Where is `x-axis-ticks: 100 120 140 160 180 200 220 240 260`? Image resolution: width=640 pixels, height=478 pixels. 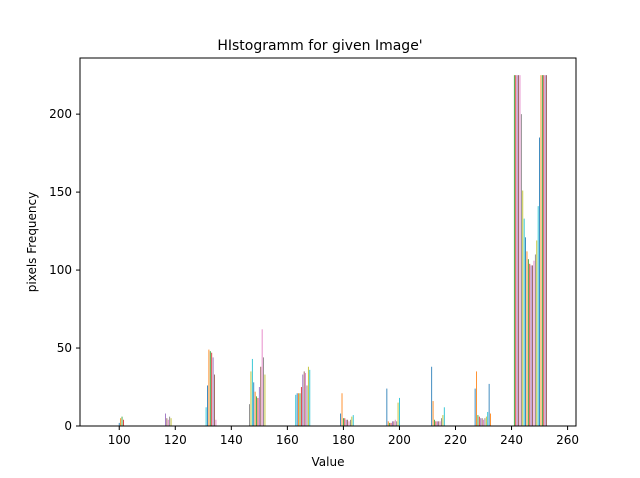 x-axis-ticks: 100 120 140 160 180 200 220 240 260 is located at coordinates (343, 436).